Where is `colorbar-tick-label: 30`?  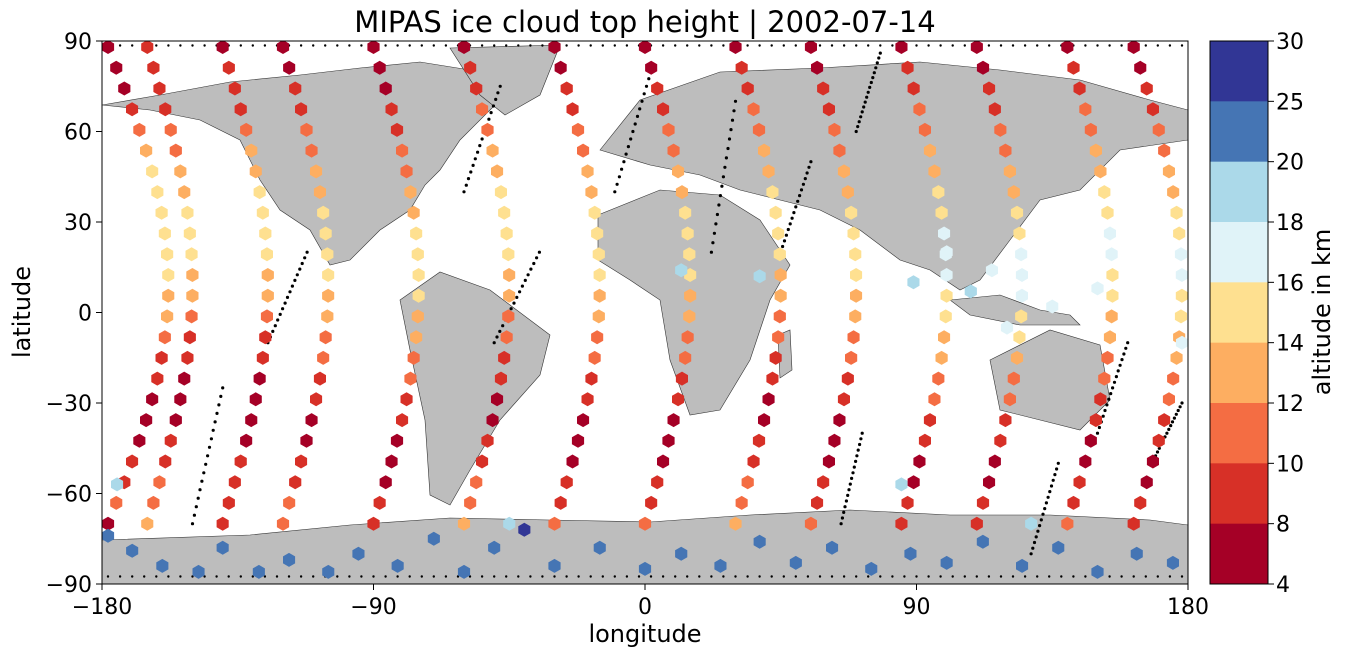 colorbar-tick-label: 30 is located at coordinates (1290, 42).